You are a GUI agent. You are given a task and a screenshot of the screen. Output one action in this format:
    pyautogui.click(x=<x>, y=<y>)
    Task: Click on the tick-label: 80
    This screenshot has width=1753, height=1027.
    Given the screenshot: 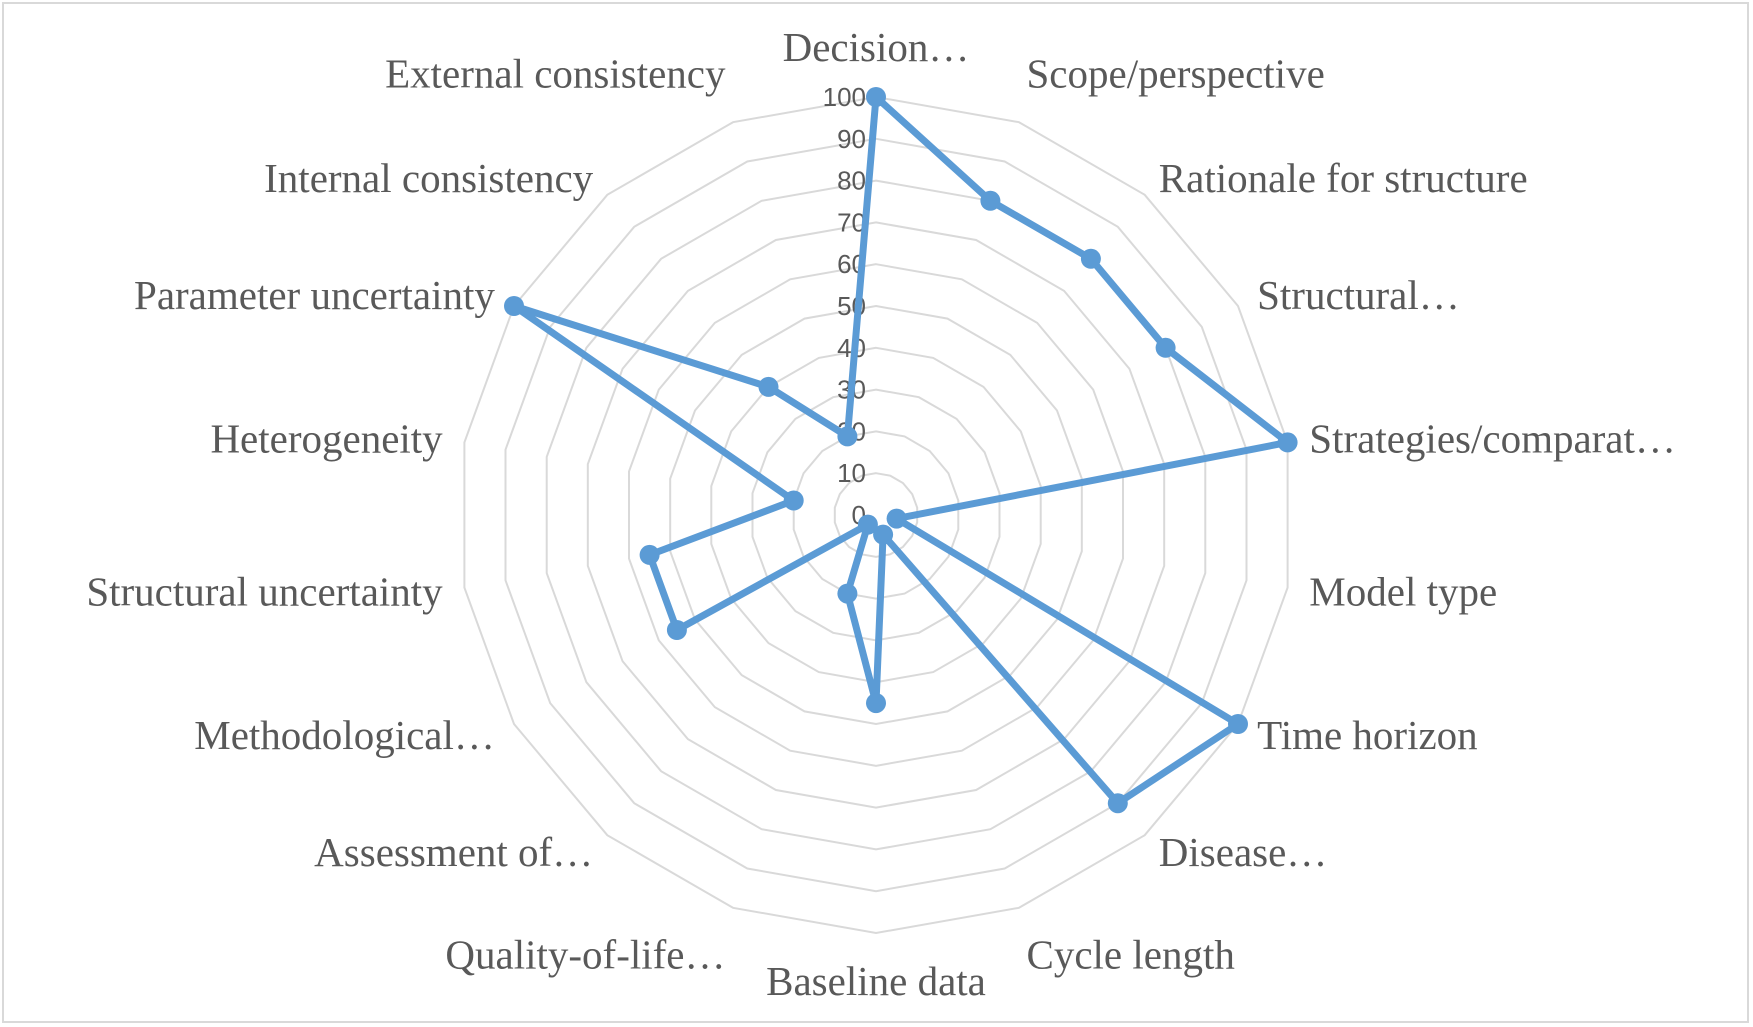 What is the action you would take?
    pyautogui.click(x=851, y=181)
    